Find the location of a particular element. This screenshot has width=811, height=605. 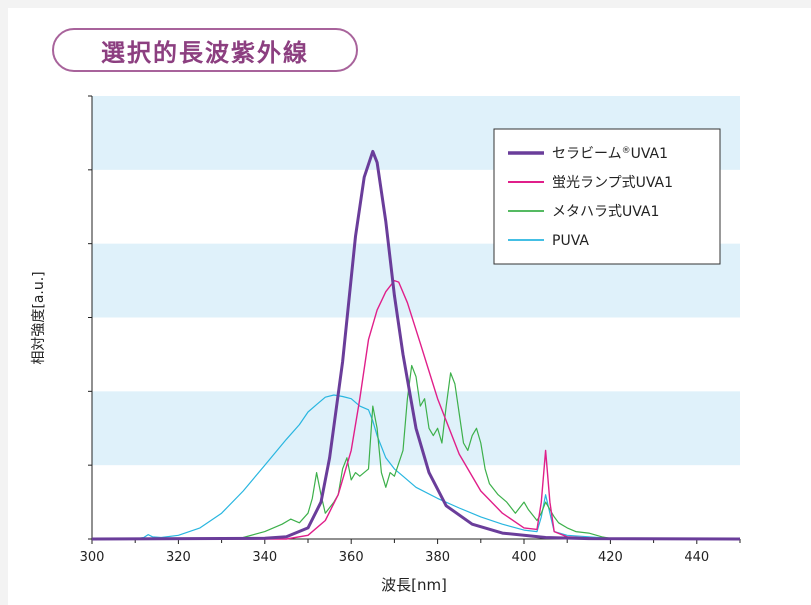

chart-title: 選択的長波紫外線 is located at coordinates (205, 50).